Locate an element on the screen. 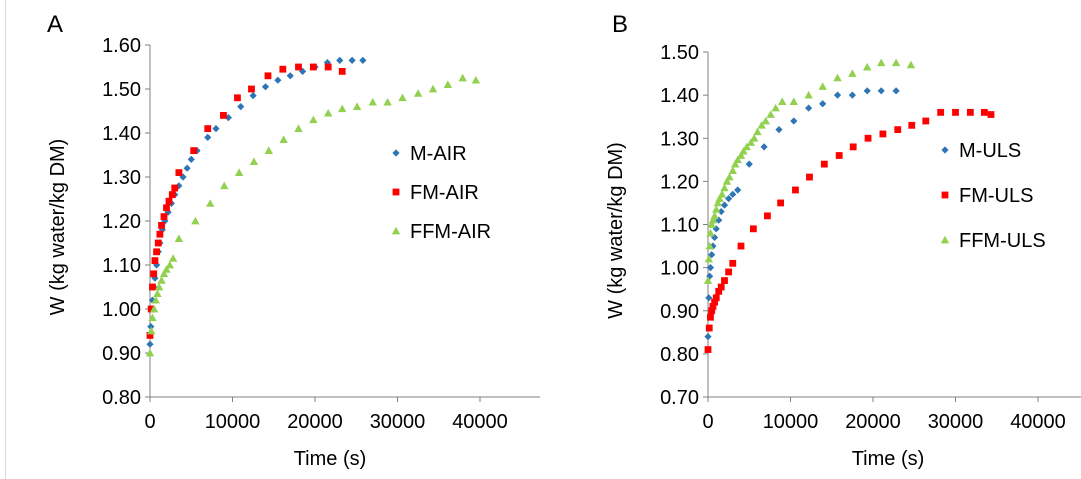 The image size is (1081, 479). panel-label: A is located at coordinates (55, 24).